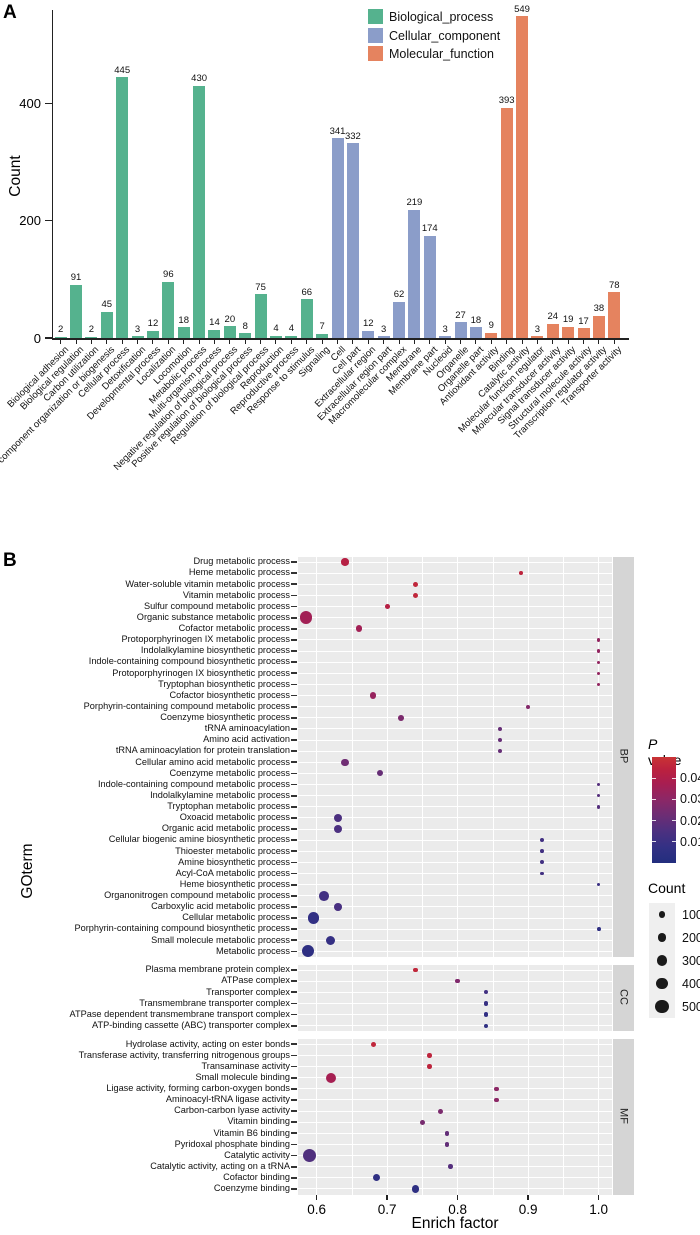 Image resolution: width=700 pixels, height=1235 pixels. Describe the element at coordinates (429, 229) in the screenshot. I see `bar-value-label: 174` at that location.